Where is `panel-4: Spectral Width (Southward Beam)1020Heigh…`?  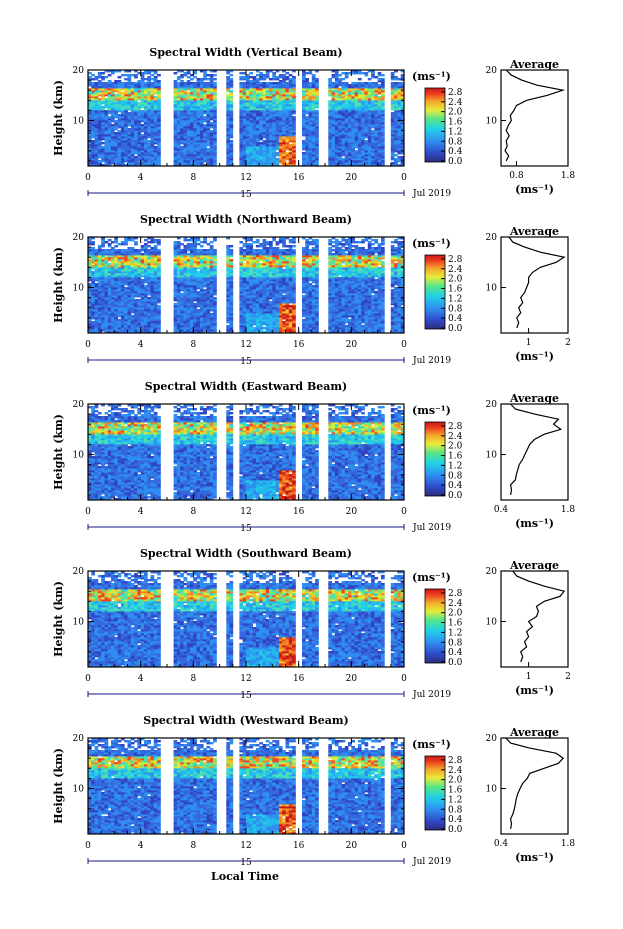
panel-4: Spectral Width (Southward Beam)1020Heigh… is located at coordinates (311, 624).